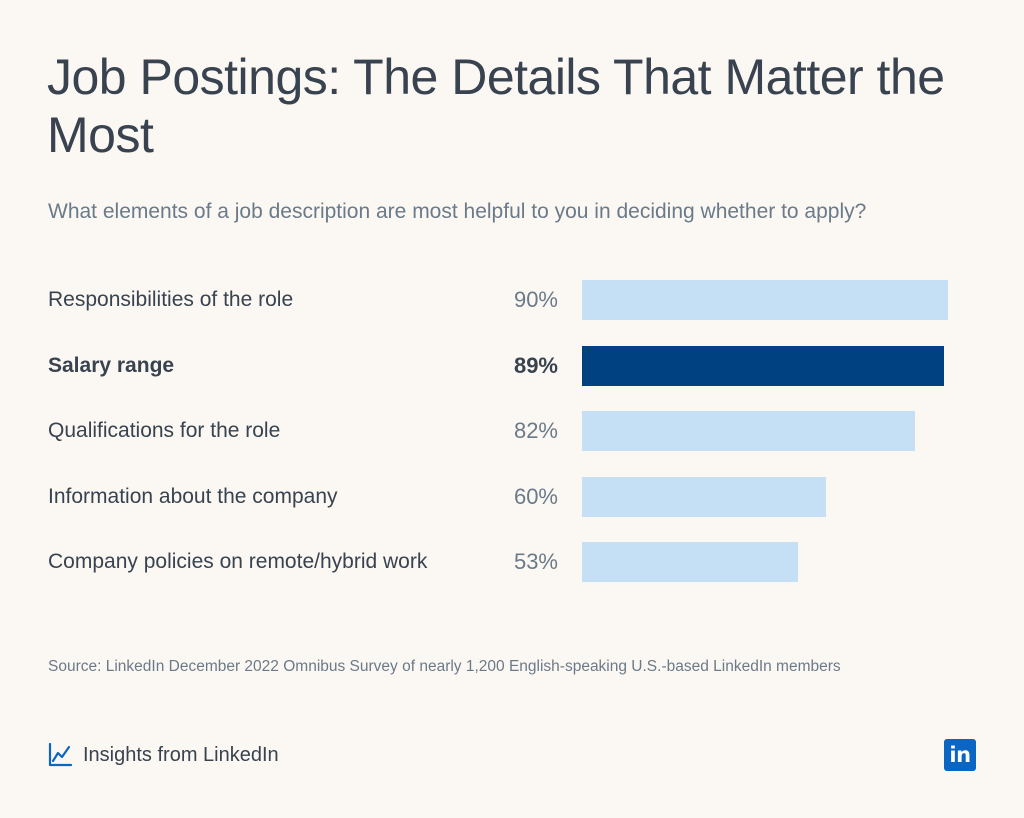 The width and height of the screenshot is (1024, 818). I want to click on category-label: Company policies on remote/hybrid work, so click(238, 561).